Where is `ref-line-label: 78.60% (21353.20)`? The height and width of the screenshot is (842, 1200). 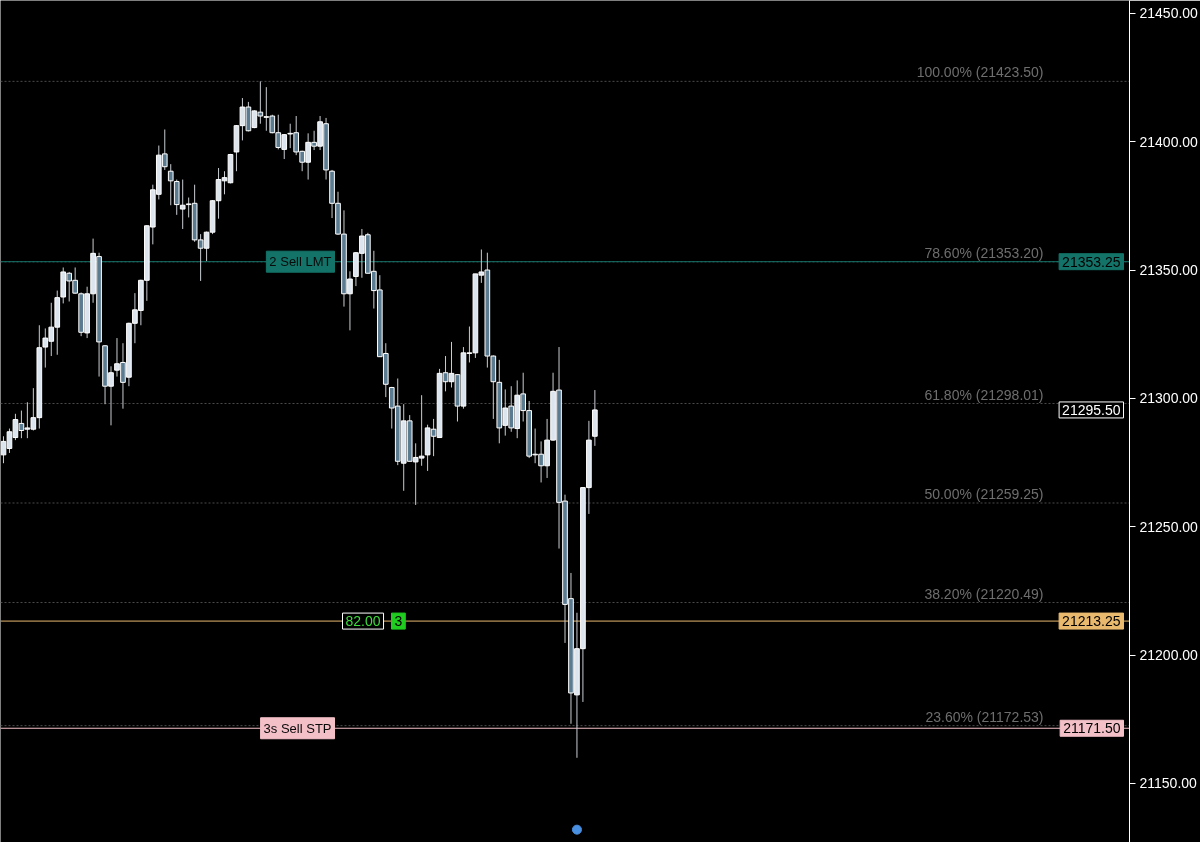
ref-line-label: 78.60% (21353.20) is located at coordinates (984, 252).